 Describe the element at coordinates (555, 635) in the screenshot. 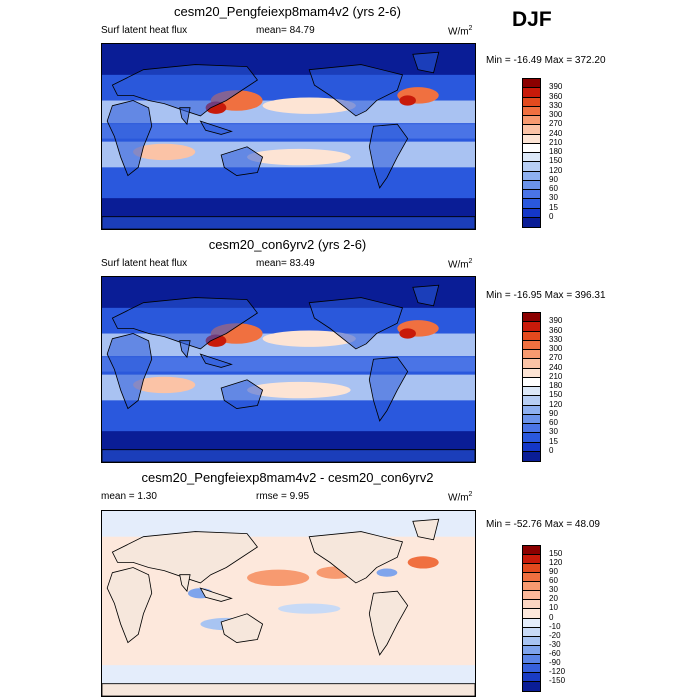

I see `colorbar-tick-label: -20` at that location.